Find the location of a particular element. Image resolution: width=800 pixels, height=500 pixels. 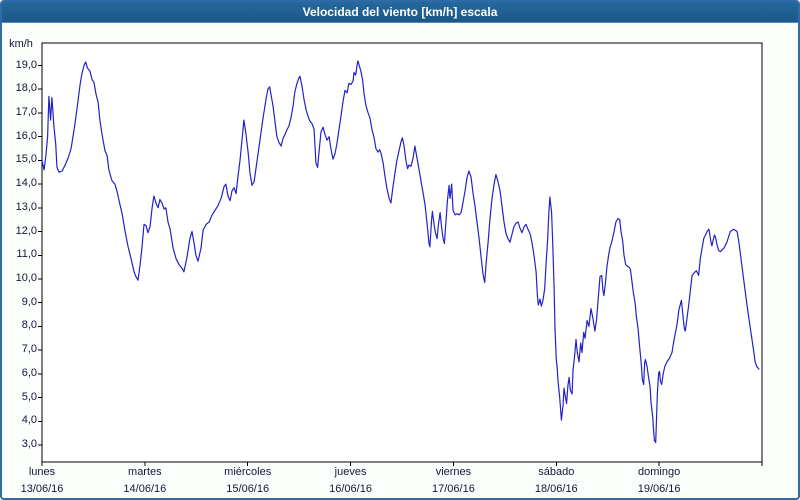

y-tick-label: 10,0 is located at coordinates (26, 277).